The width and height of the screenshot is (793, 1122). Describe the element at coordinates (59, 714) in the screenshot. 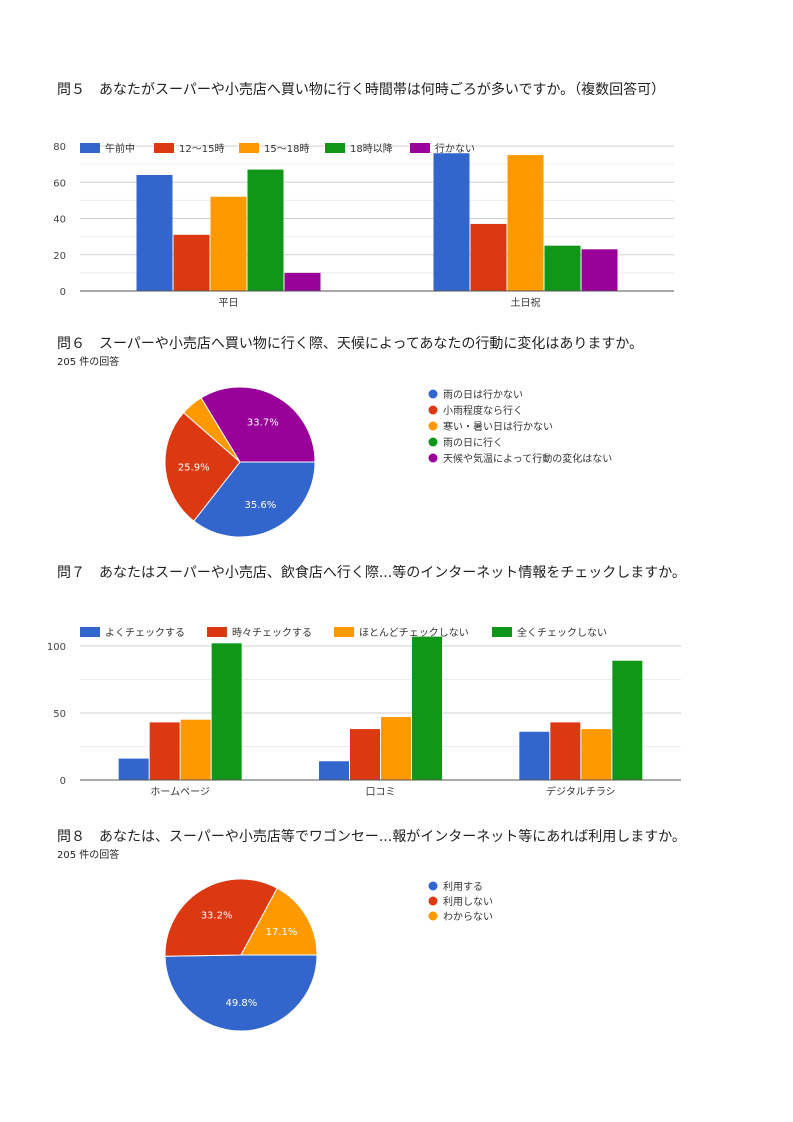

I see `y-tick-label: 50` at that location.